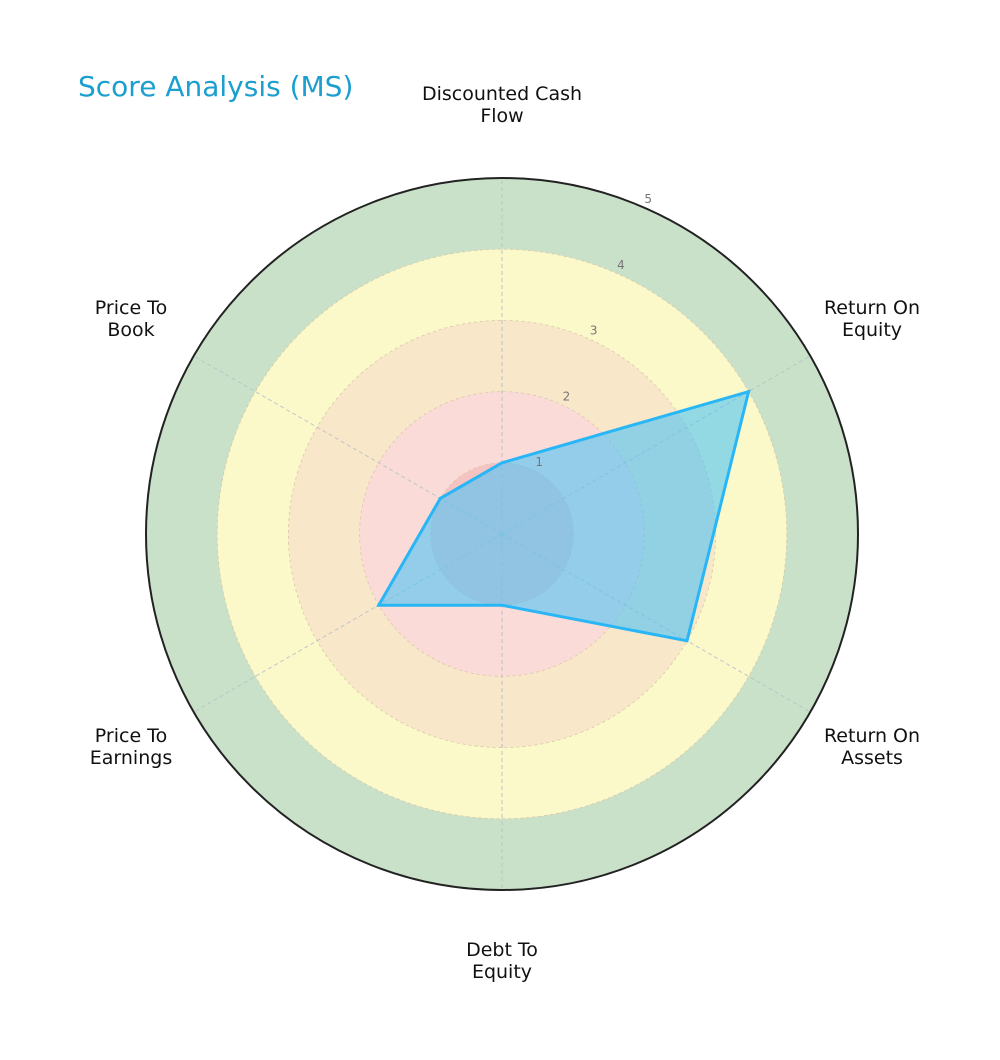 The width and height of the screenshot is (1000, 1060). Describe the element at coordinates (131, 319) in the screenshot. I see `axis-label-price-to-book: Price To Book` at that location.